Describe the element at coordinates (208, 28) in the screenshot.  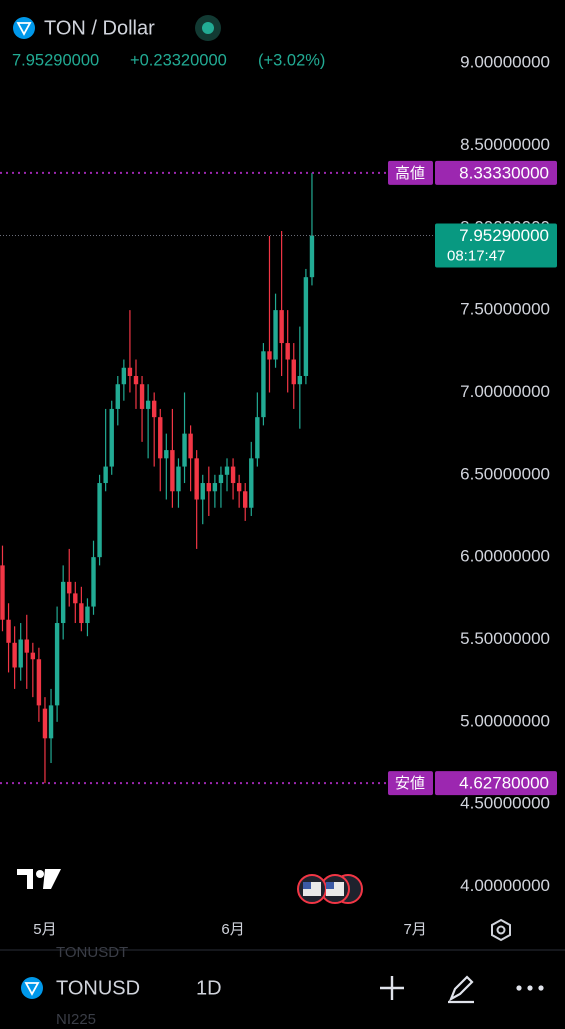
I see `market-status-dot` at that location.